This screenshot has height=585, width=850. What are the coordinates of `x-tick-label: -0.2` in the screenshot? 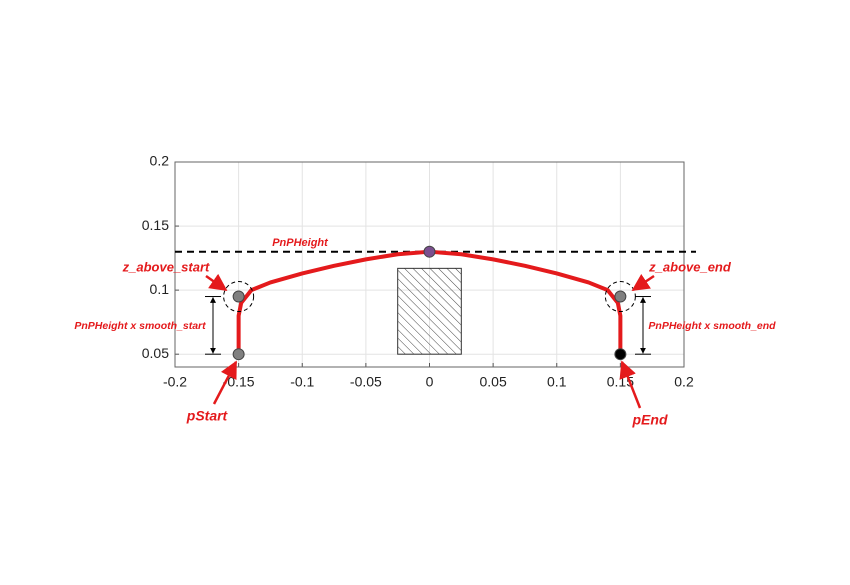 It's located at (175, 382).